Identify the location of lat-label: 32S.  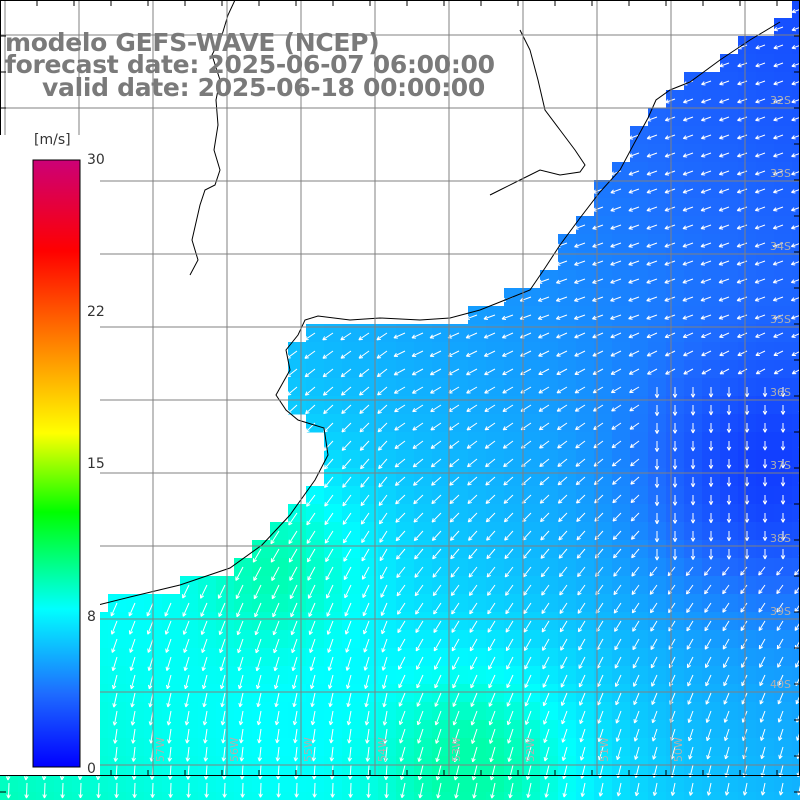
(780, 100).